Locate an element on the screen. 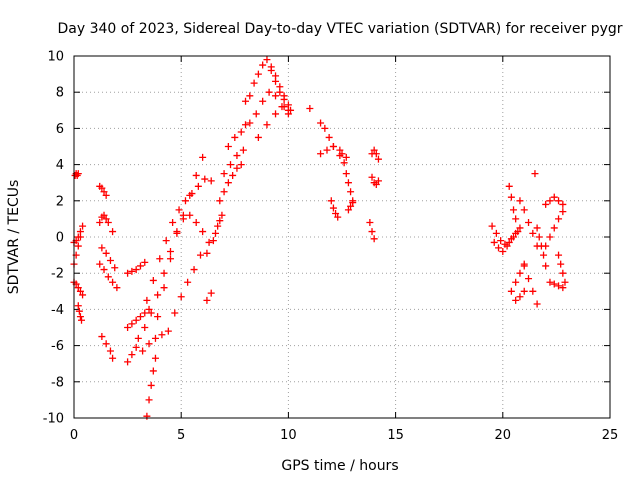  y-tick-label: 0 is located at coordinates (60, 238).